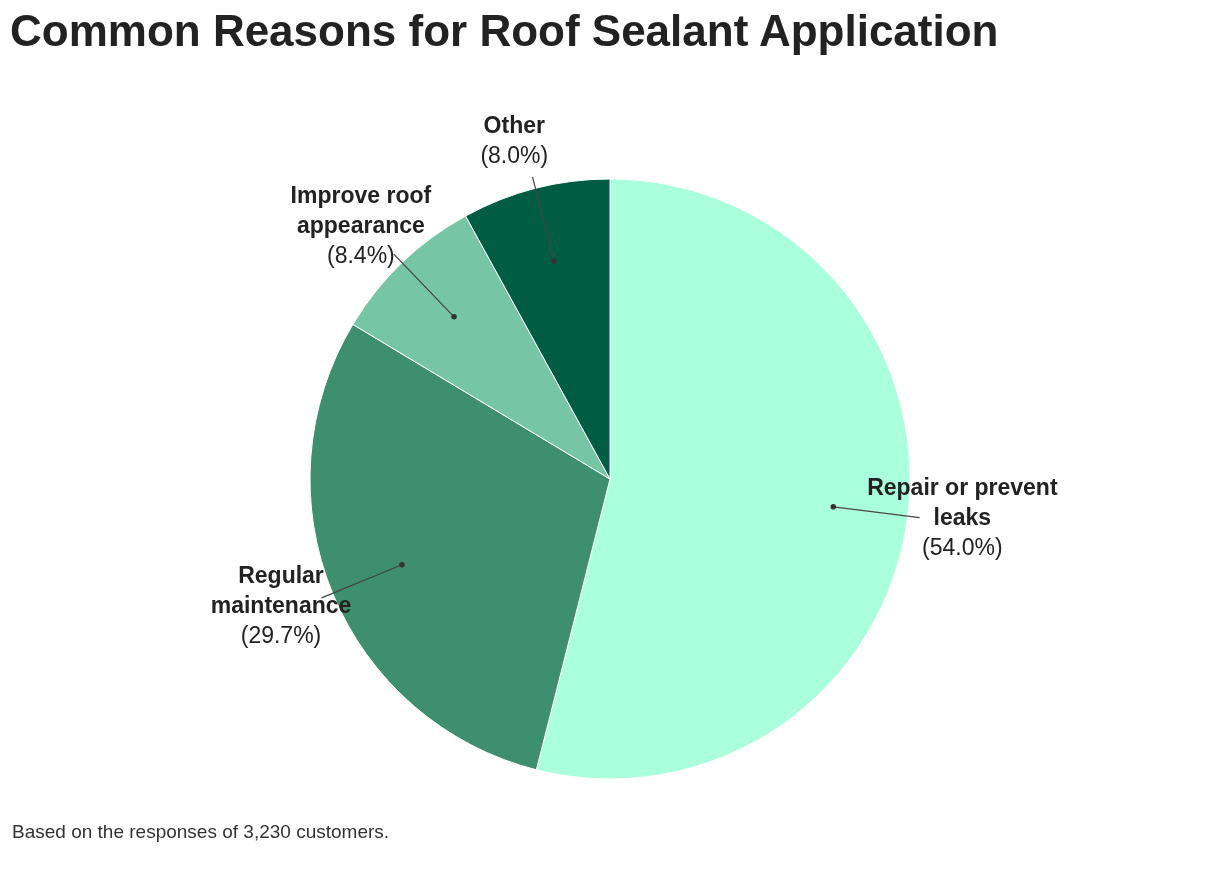 The image size is (1220, 896). I want to click on chart-title: Common Reasons for Roof Sealant Application, so click(504, 30).